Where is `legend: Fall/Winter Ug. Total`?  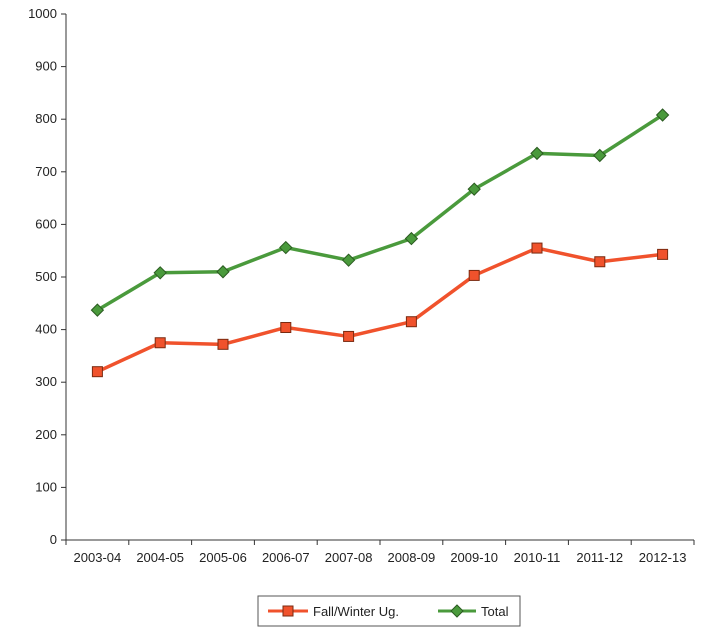 legend: Fall/Winter Ug. Total is located at coordinates (389, 611).